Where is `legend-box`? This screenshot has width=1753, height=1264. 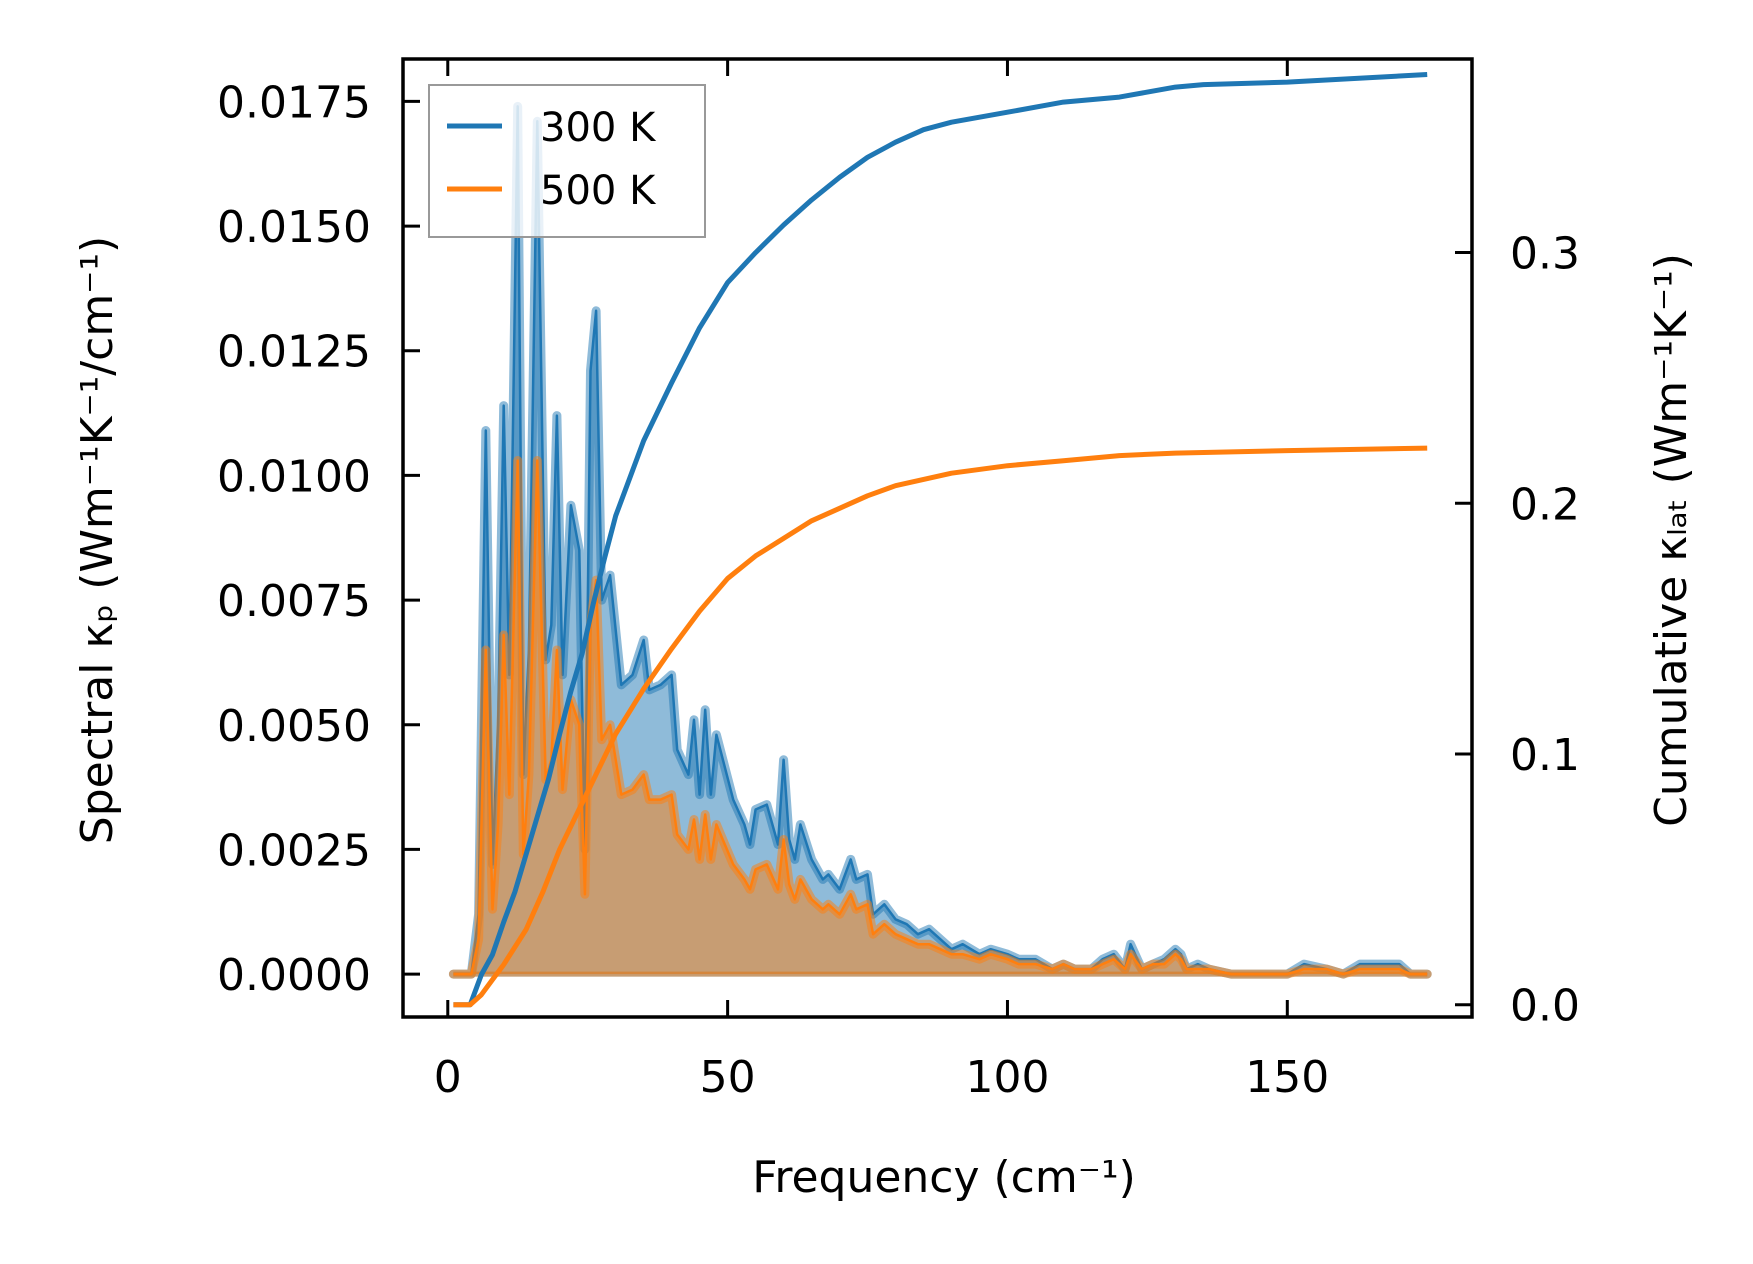 legend-box is located at coordinates (567, 161).